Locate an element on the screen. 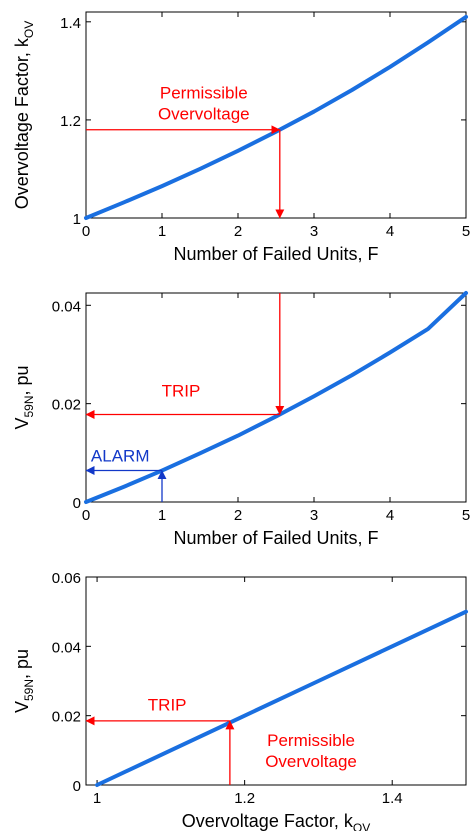 Image resolution: width=471 pixels, height=831 pixels. x-axis-label: Overvoltage Factor, kOV is located at coordinates (276, 821).